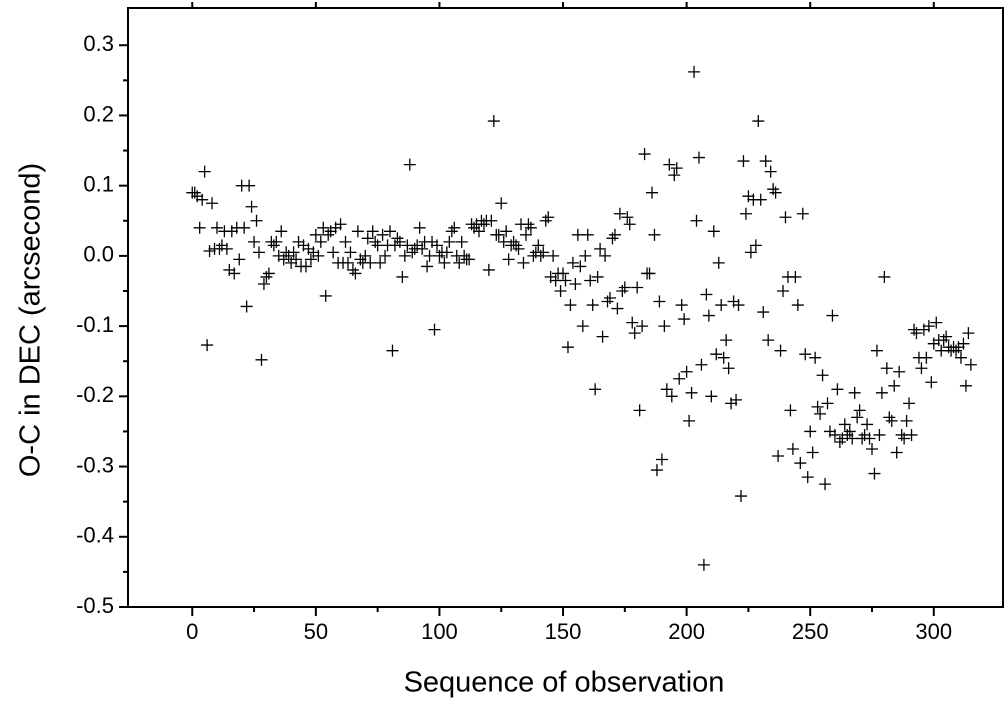  Describe the element at coordinates (98, 113) in the screenshot. I see `y-tick-label: 0.2` at that location.